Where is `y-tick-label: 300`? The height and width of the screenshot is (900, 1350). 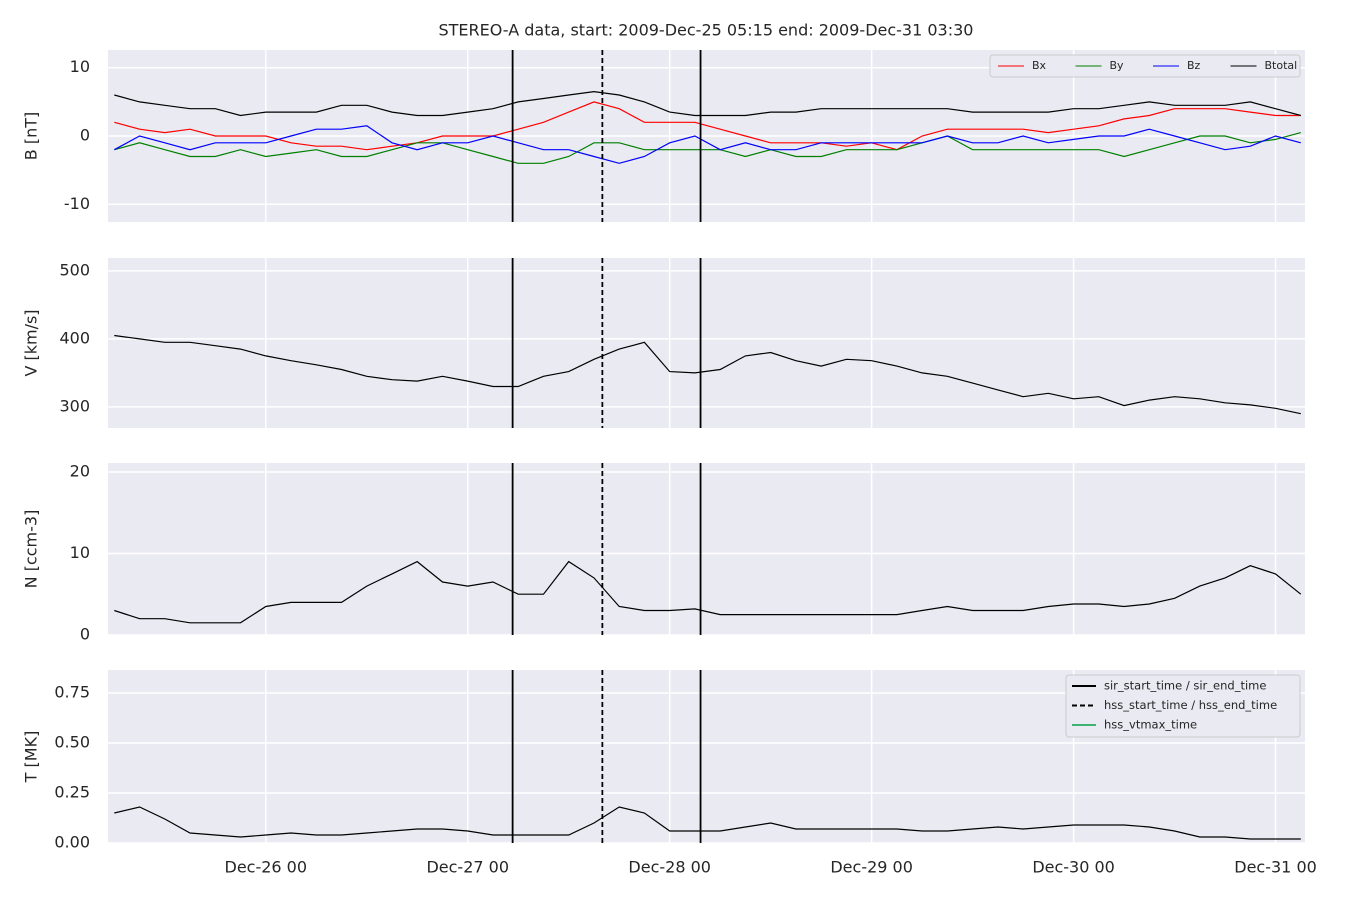 y-tick-label: 300 is located at coordinates (74, 405).